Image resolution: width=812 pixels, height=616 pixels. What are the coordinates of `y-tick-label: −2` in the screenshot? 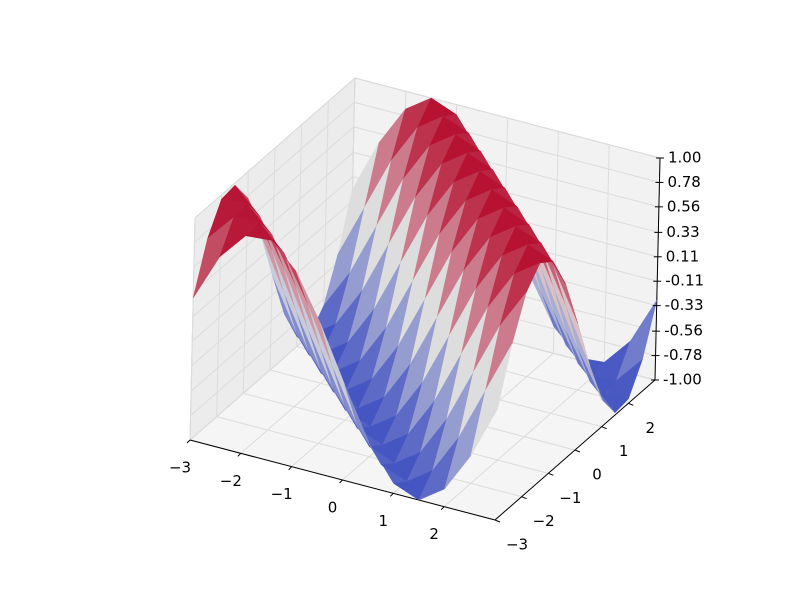 It's located at (544, 521).